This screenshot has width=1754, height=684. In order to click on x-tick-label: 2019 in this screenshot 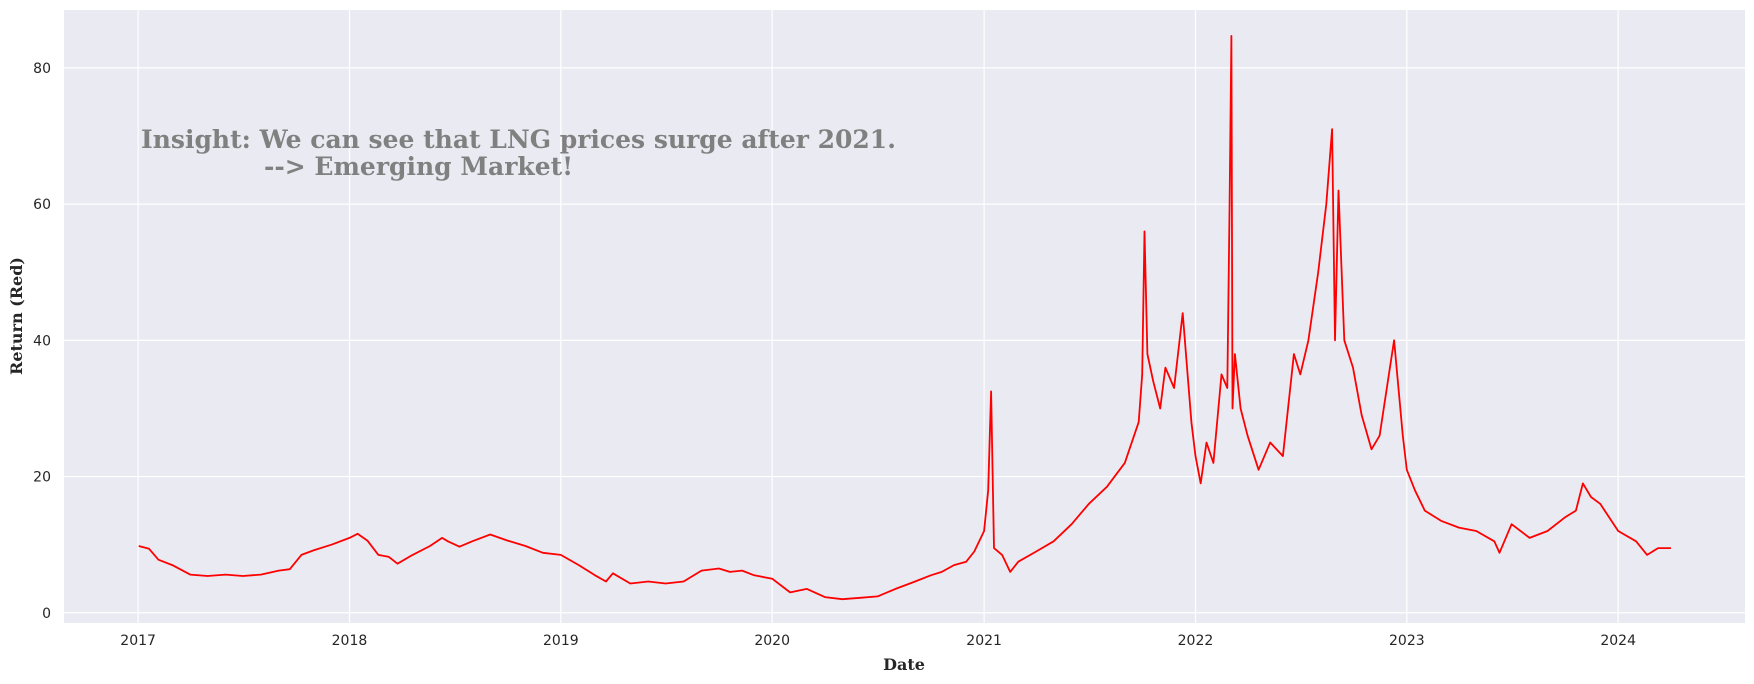, I will do `click(561, 641)`.